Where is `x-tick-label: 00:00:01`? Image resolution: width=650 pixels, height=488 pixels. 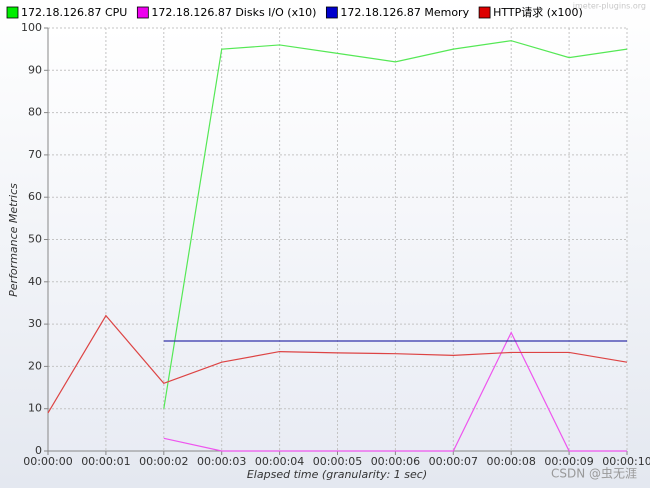
x-tick-label: 00:00:01 is located at coordinates (105, 461).